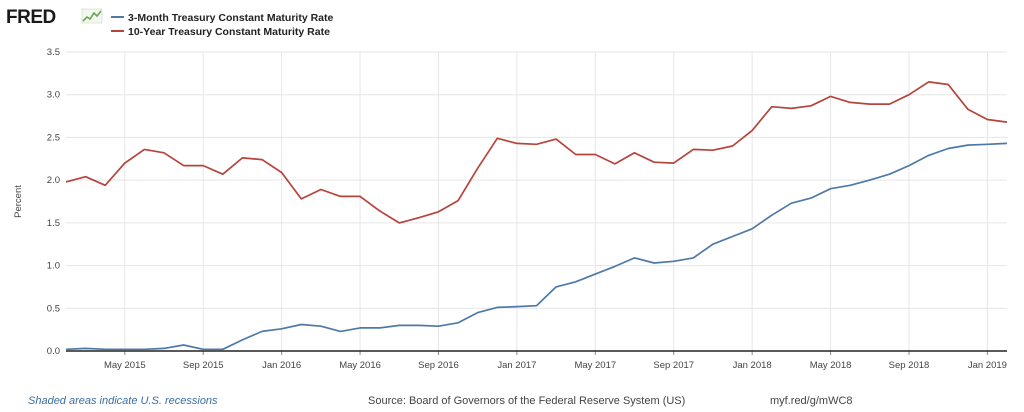 Image resolution: width=1024 pixels, height=412 pixels. What do you see at coordinates (53, 308) in the screenshot?
I see `y-tick-label: 0.5` at bounding box center [53, 308].